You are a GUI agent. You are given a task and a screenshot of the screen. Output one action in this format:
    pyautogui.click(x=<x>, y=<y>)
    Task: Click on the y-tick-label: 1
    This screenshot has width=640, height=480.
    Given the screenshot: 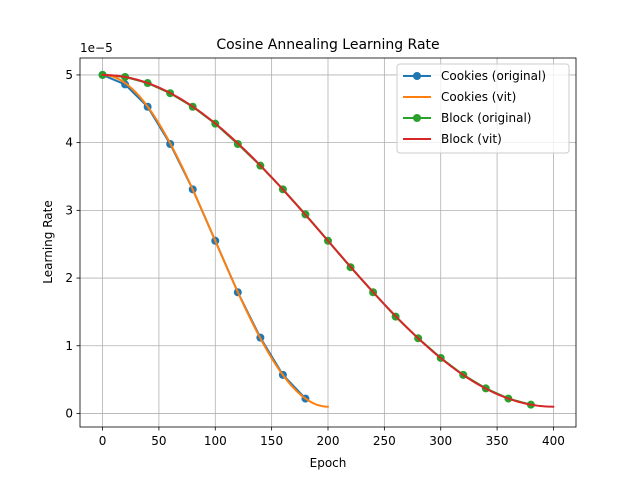 What is the action you would take?
    pyautogui.click(x=69, y=346)
    